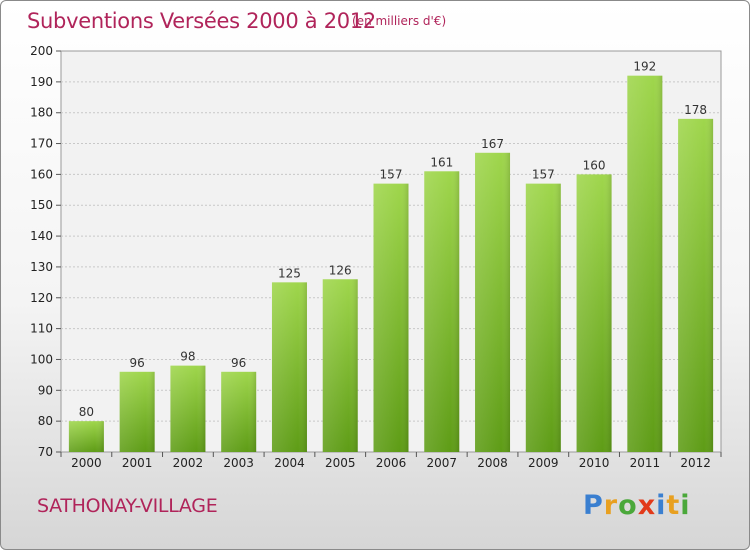  Describe the element at coordinates (695, 110) in the screenshot. I see `data-label-2012: 178` at that location.